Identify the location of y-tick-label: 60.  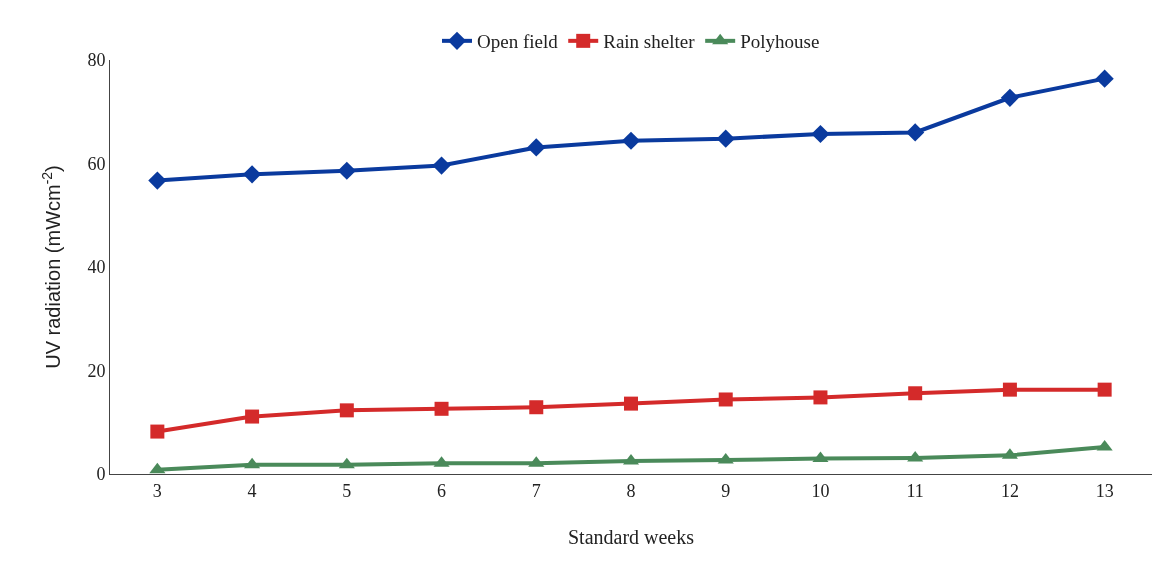
(96, 163).